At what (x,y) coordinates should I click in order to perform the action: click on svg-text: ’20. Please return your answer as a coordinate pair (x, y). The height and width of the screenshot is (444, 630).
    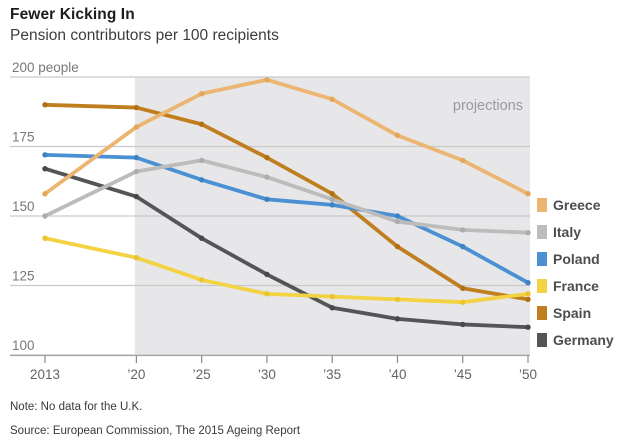
    Looking at the image, I should click on (136, 374).